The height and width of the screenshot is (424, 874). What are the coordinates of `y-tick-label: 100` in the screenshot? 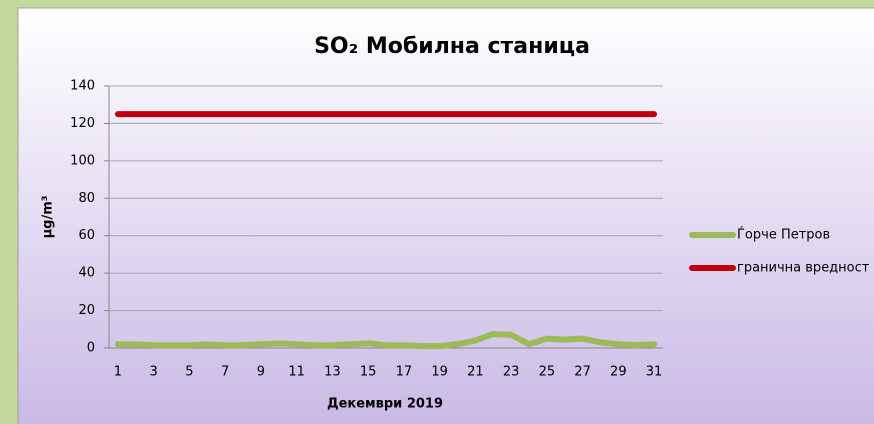 It's located at (82, 160).